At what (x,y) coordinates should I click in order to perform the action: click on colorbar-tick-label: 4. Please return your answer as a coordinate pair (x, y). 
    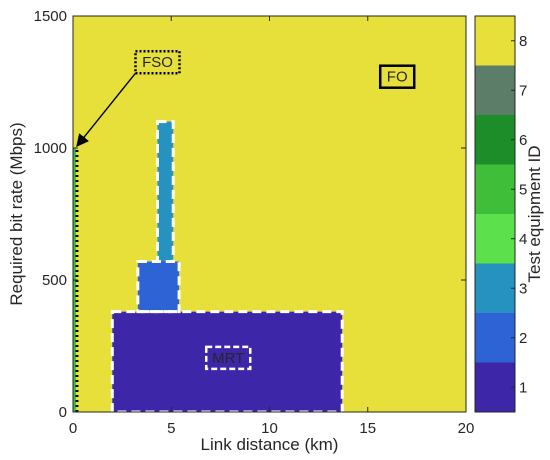
    Looking at the image, I should click on (523, 239).